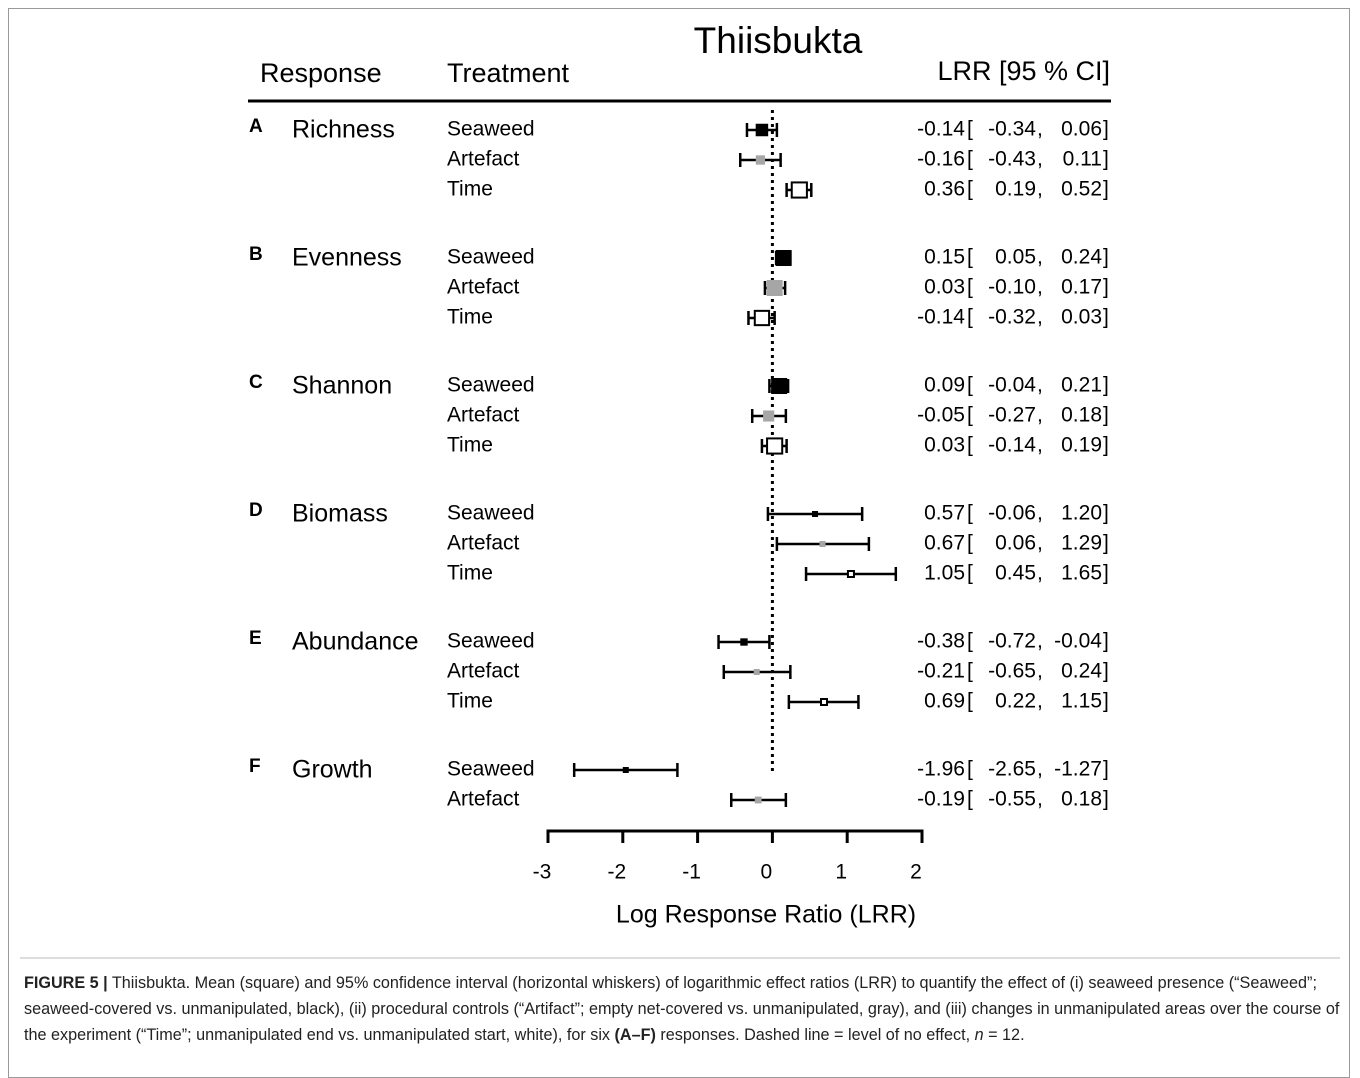 This screenshot has width=1360, height=1078. What do you see at coordinates (256, 510) in the screenshot?
I see `group-letter: D` at bounding box center [256, 510].